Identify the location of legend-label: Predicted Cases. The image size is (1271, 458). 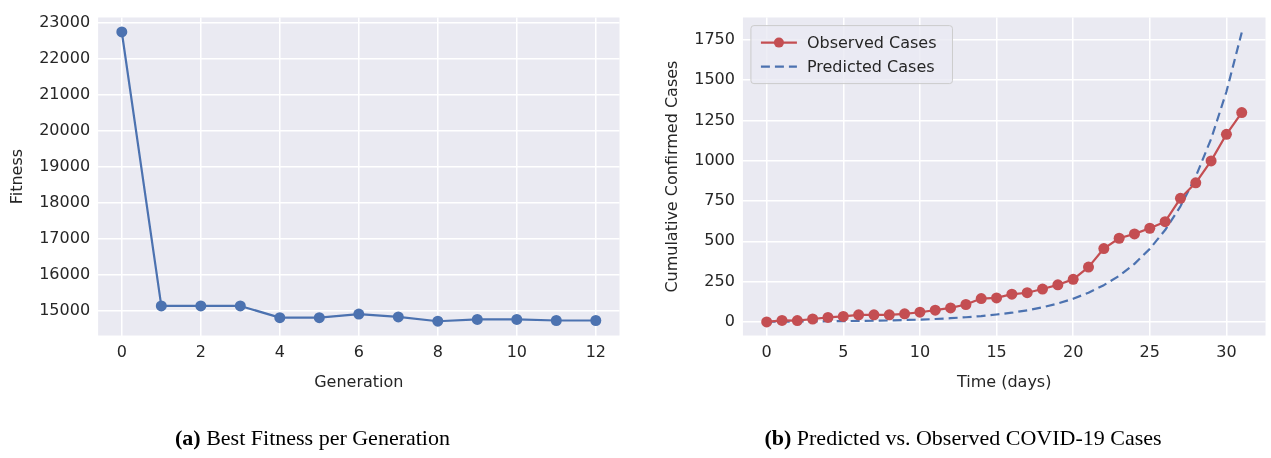
(870, 66).